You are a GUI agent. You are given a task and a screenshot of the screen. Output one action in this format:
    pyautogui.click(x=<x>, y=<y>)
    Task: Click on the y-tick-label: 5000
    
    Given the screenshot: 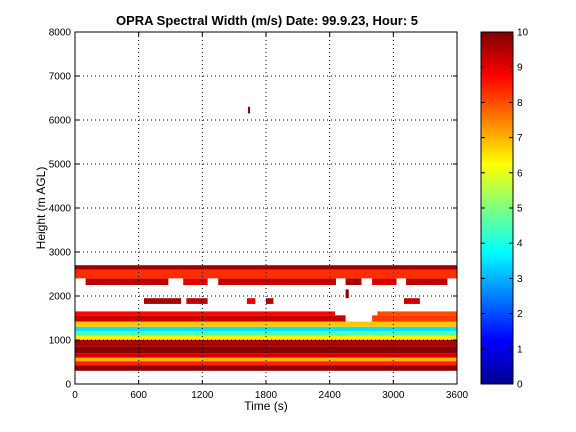 What is the action you would take?
    pyautogui.click(x=60, y=165)
    